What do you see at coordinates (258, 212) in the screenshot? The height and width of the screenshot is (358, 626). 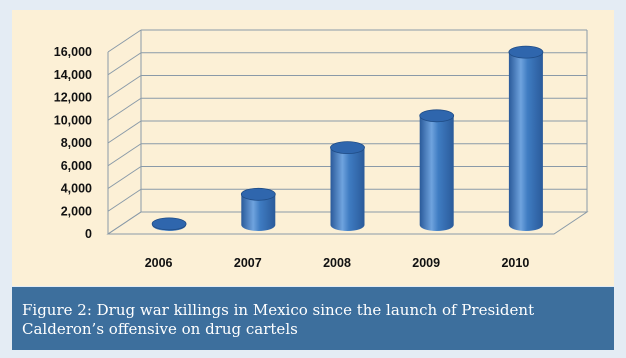 I see `bar-2007` at bounding box center [258, 212].